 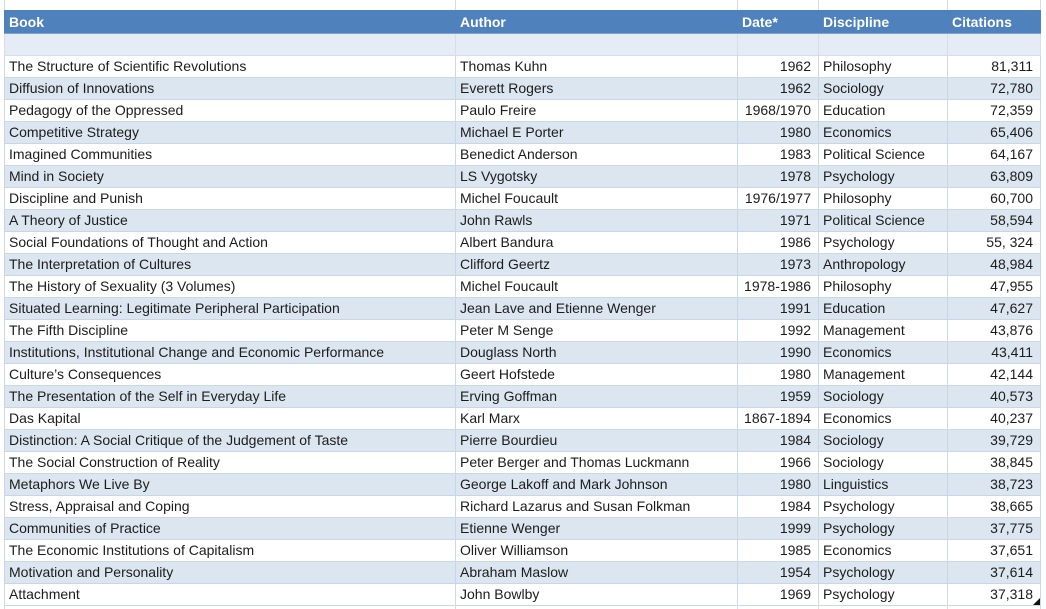 What do you see at coordinates (230, 418) in the screenshot?
I see `cell-book: Das Kapital` at bounding box center [230, 418].